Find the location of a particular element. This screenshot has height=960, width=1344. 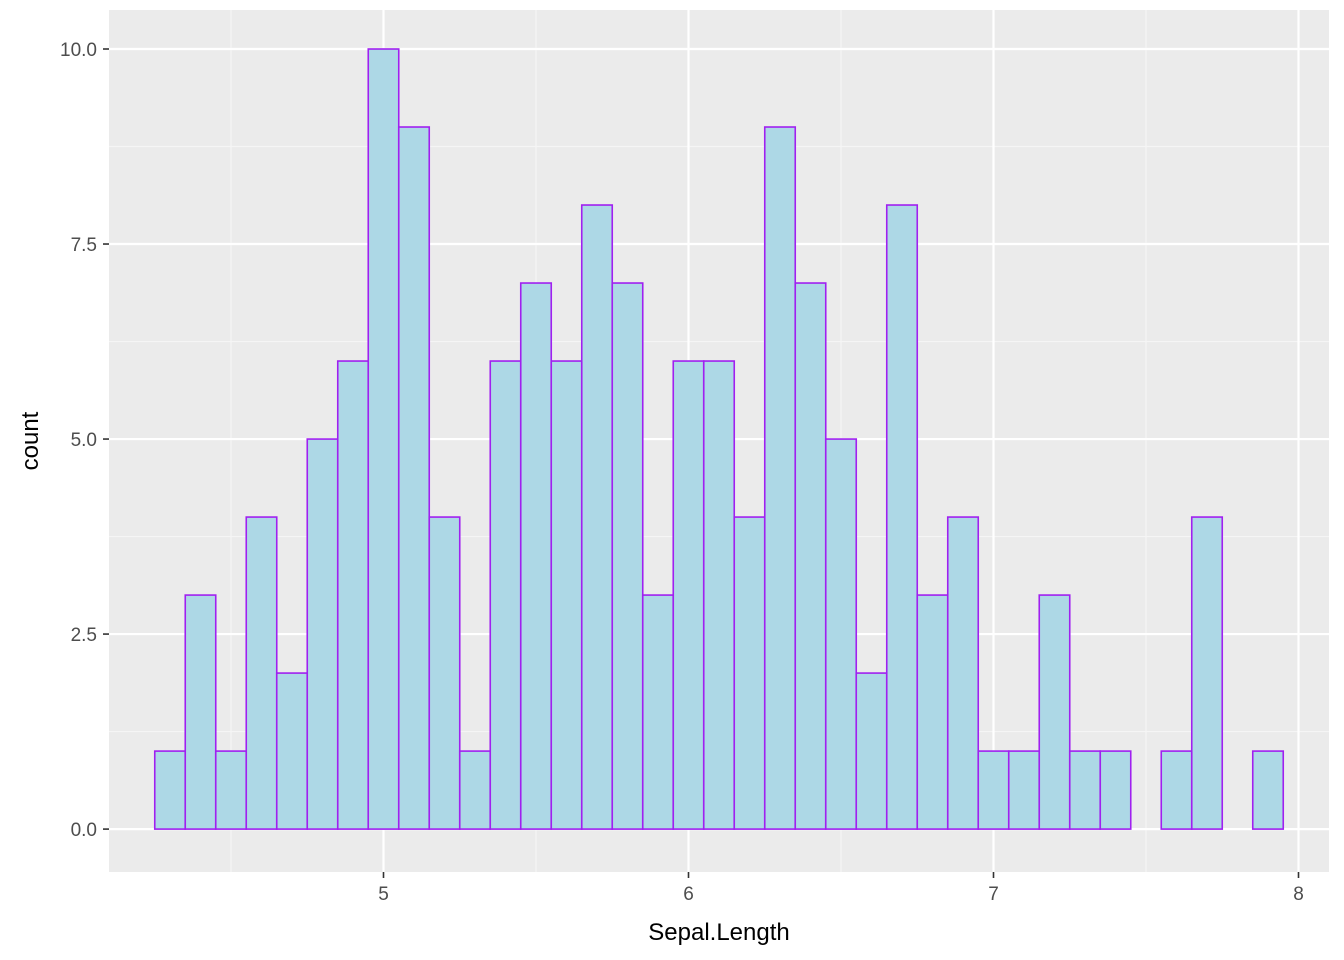

y-tick-label: 5.0 is located at coordinates (84, 440).